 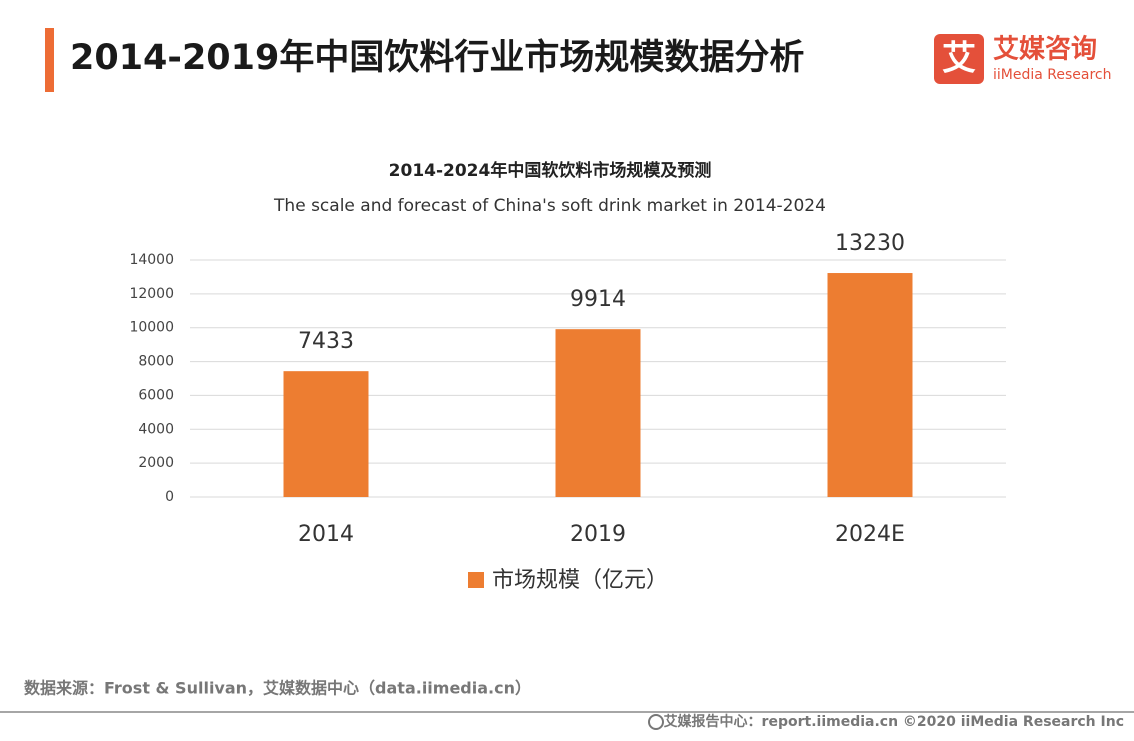 What do you see at coordinates (326, 534) in the screenshot?
I see `x-tick-label: 2014` at bounding box center [326, 534].